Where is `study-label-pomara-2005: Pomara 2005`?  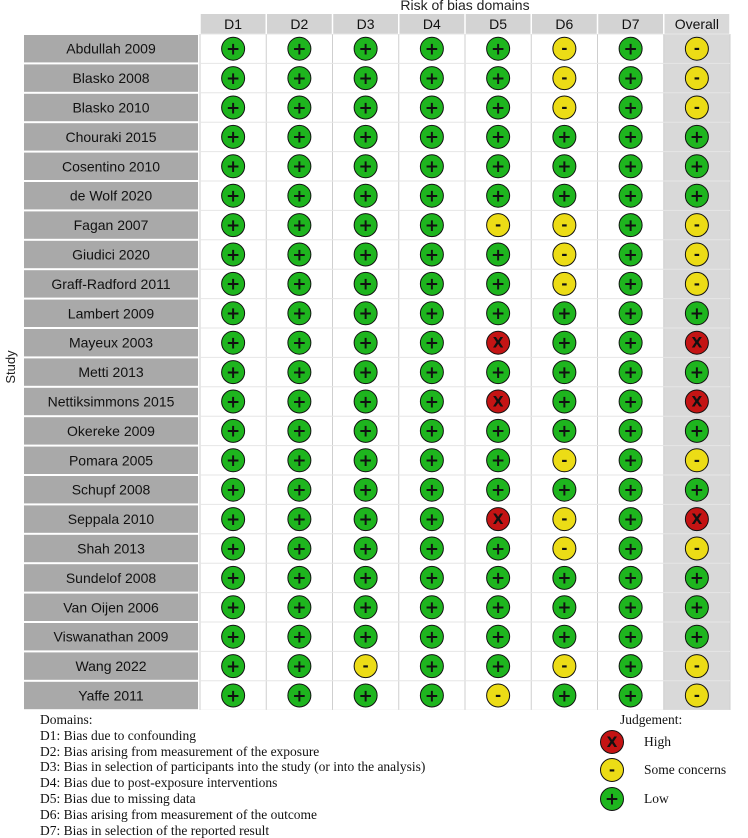 study-label-pomara-2005: Pomara 2005 is located at coordinates (111, 460).